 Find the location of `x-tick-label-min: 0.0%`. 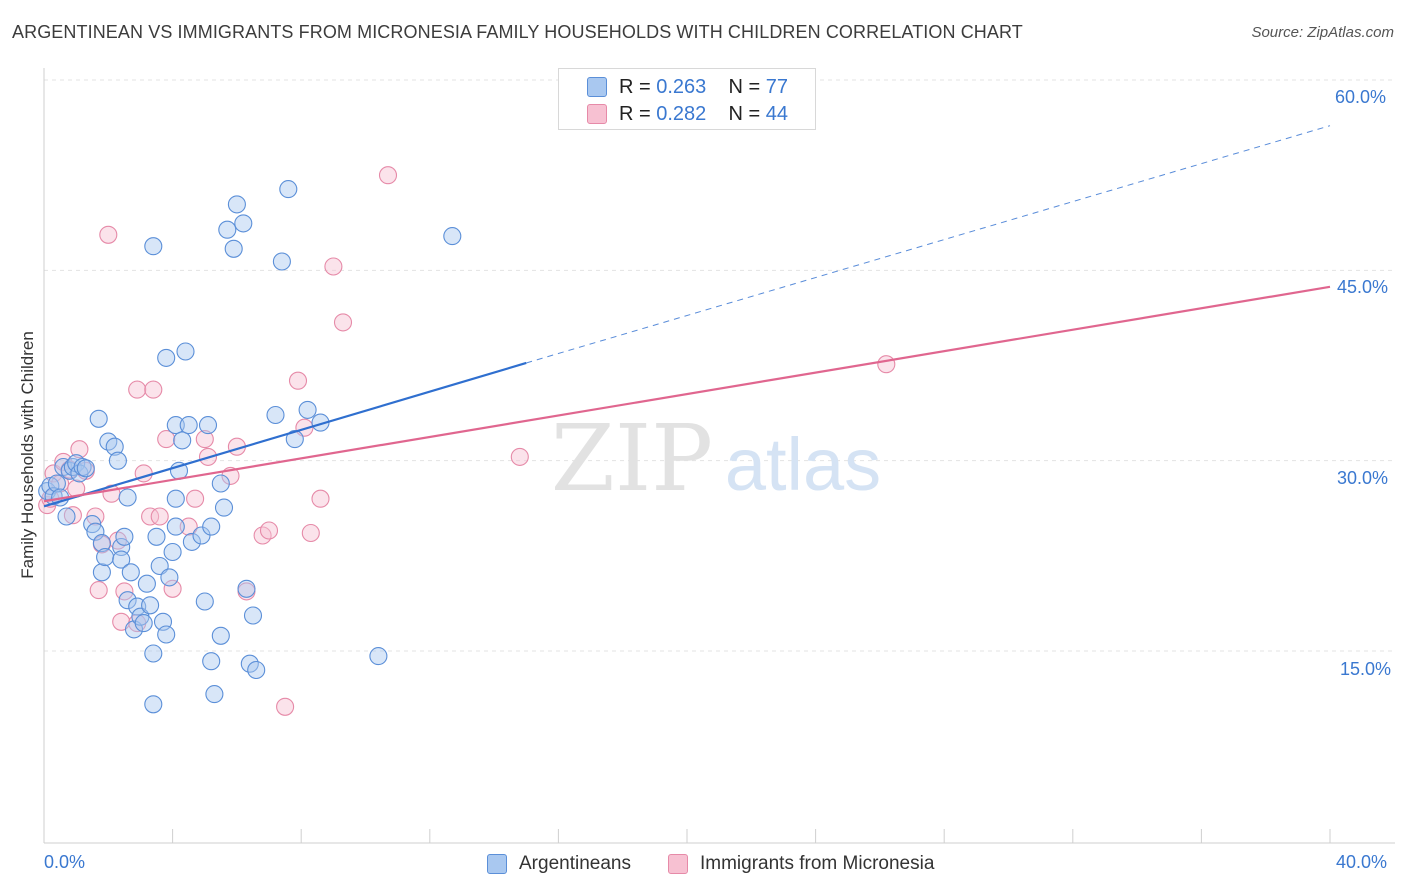

x-tick-label-min: 0.0% is located at coordinates (65, 862).